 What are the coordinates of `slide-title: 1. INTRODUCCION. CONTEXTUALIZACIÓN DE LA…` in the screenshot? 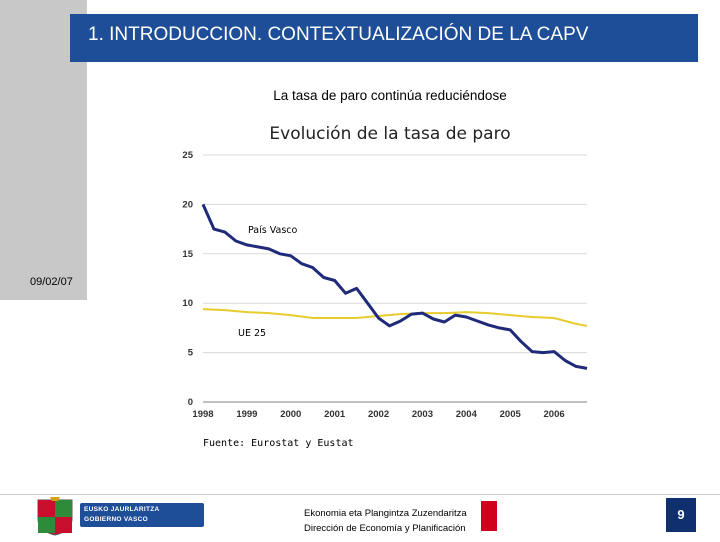 It's located at (338, 34).